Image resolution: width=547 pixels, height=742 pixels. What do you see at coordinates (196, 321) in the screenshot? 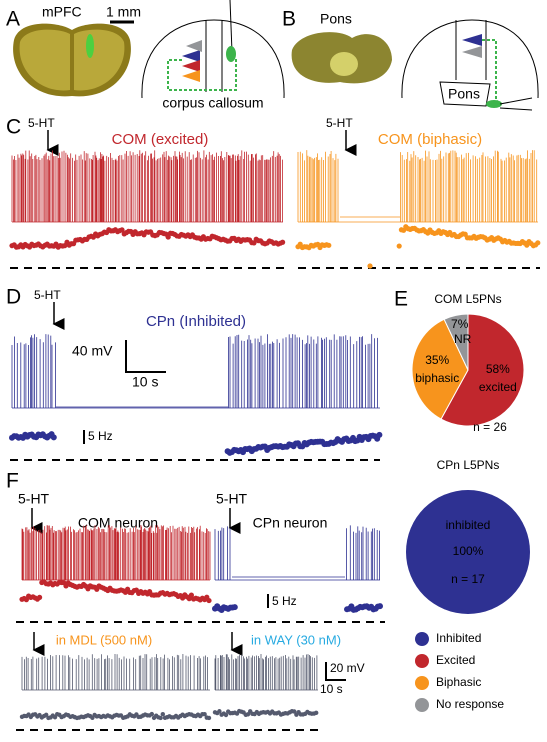
I see `trace-title: CPn (Inhibited)` at bounding box center [196, 321].